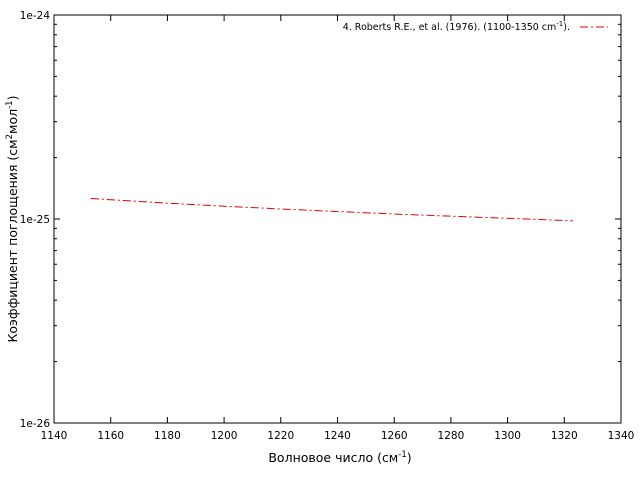  I want to click on x-axis-title: Волновое число (см-1), so click(339, 457).